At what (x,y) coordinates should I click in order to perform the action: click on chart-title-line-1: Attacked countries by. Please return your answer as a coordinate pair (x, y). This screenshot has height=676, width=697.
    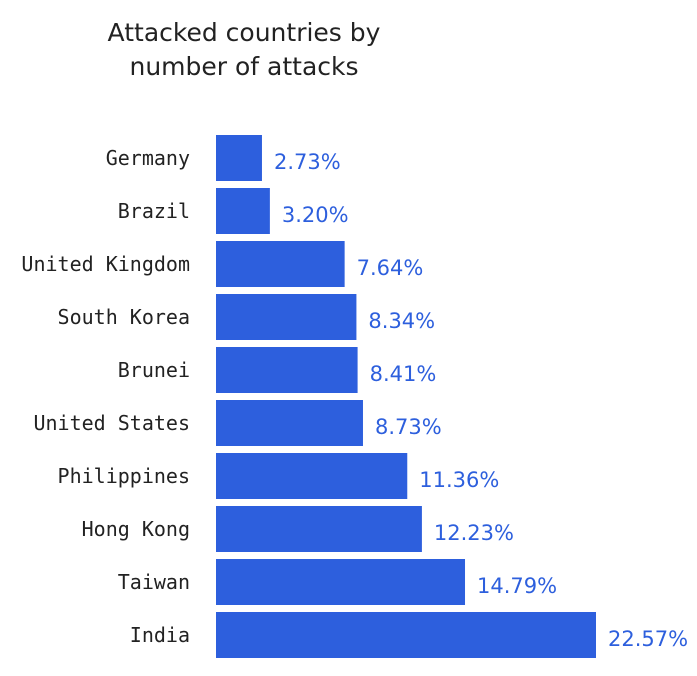
    Looking at the image, I should click on (244, 32).